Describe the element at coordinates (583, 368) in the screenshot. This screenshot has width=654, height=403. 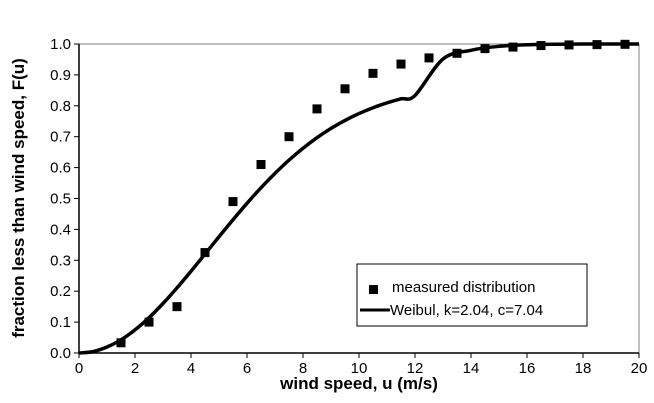
I see `x-tick-label: 18` at that location.